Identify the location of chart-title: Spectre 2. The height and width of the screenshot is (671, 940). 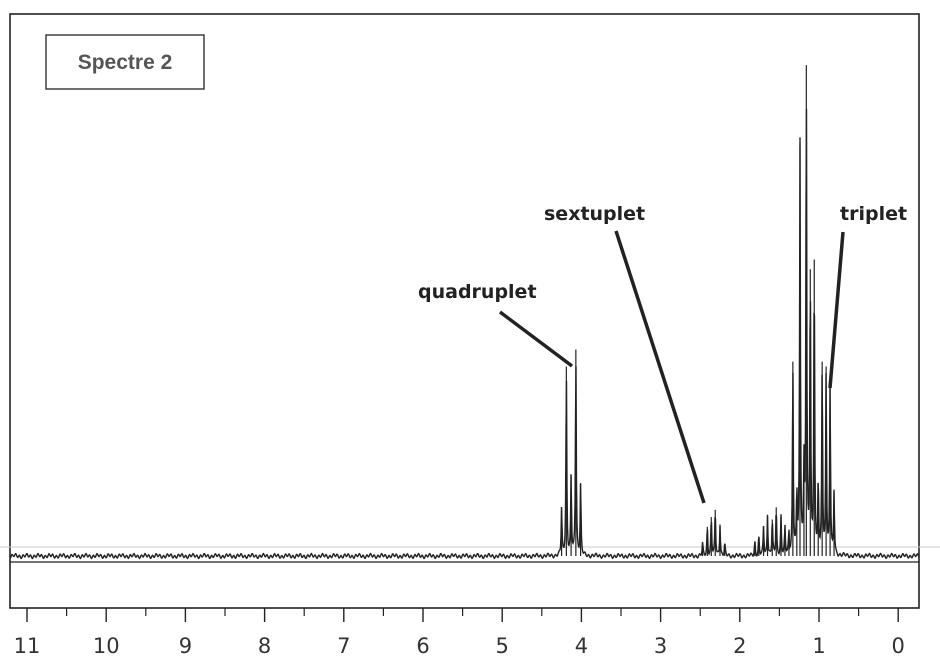
(125, 62).